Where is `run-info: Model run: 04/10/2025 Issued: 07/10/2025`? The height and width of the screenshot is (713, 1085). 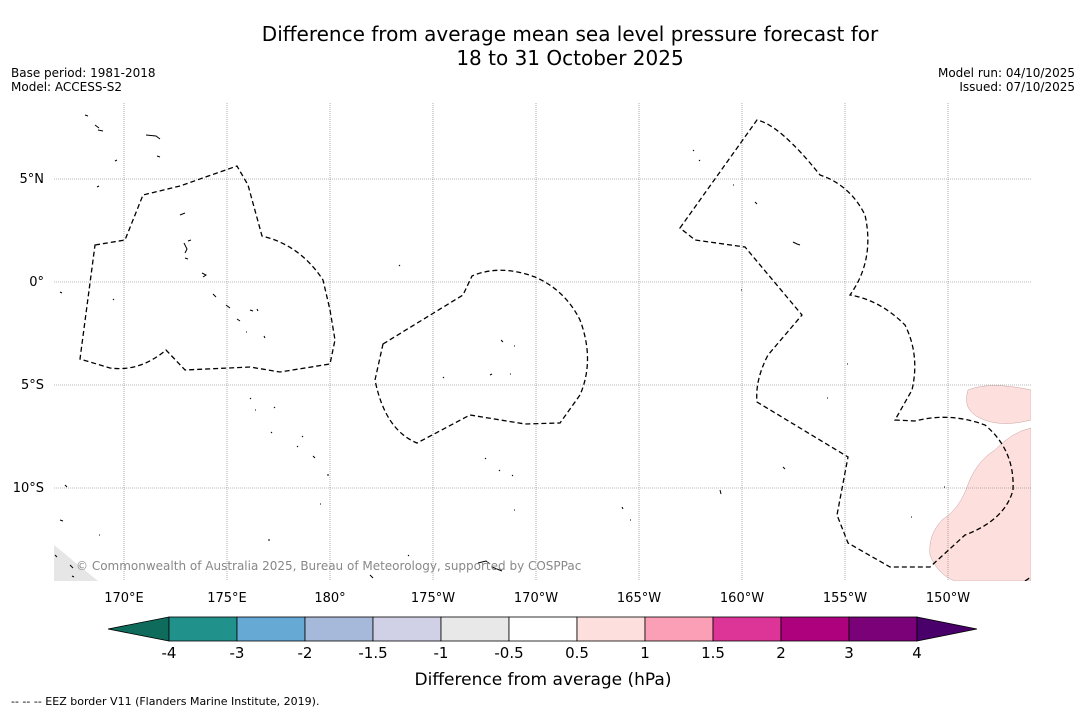 run-info: Model run: 04/10/2025 Issued: 07/10/2025 is located at coordinates (1006, 80).